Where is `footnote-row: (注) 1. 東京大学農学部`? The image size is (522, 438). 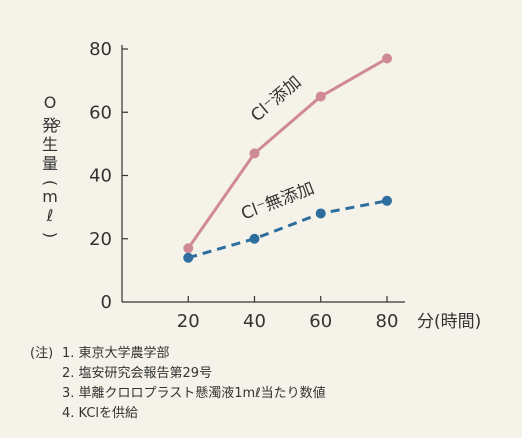
footnote-row: (注) 1. 東京大学農学部 is located at coordinates (178, 354).